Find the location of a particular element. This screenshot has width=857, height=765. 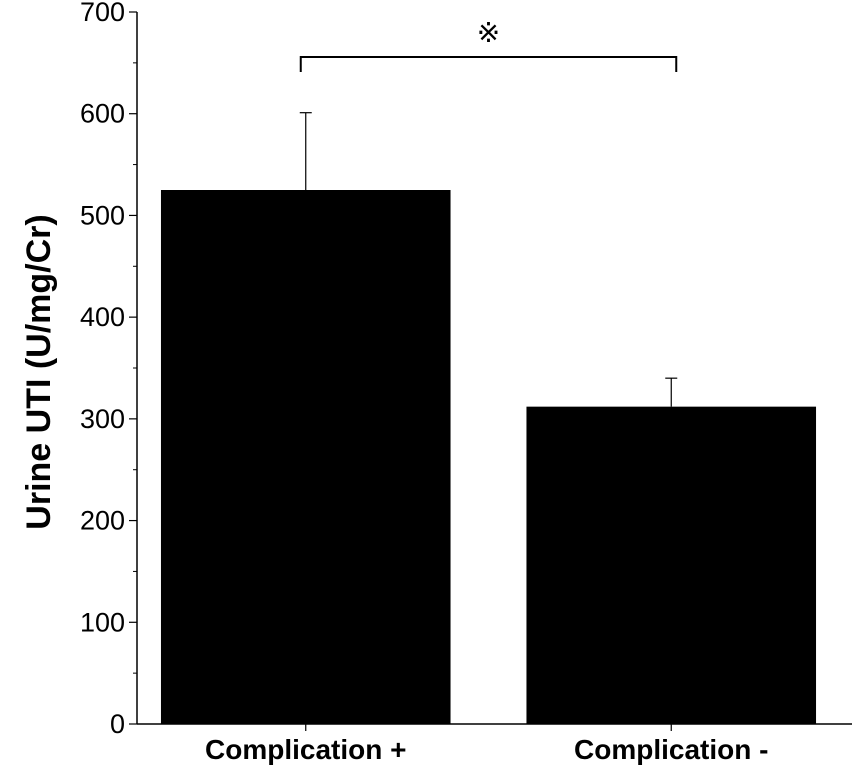

significance-mark: ※ is located at coordinates (488, 32).